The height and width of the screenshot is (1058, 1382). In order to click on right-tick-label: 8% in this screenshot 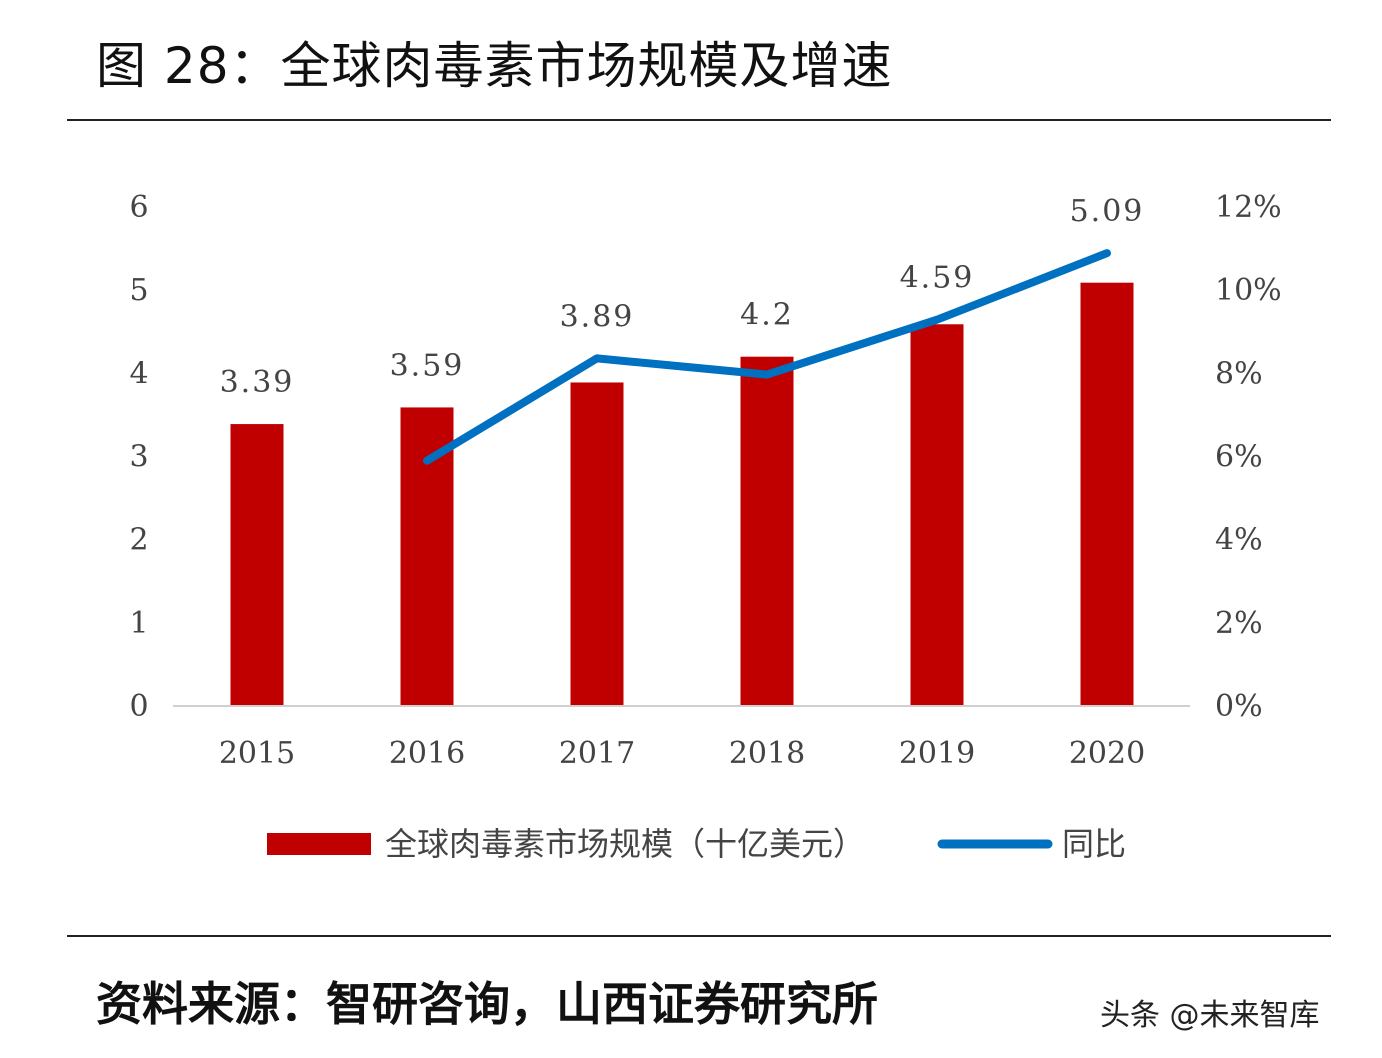, I will do `click(1239, 373)`.